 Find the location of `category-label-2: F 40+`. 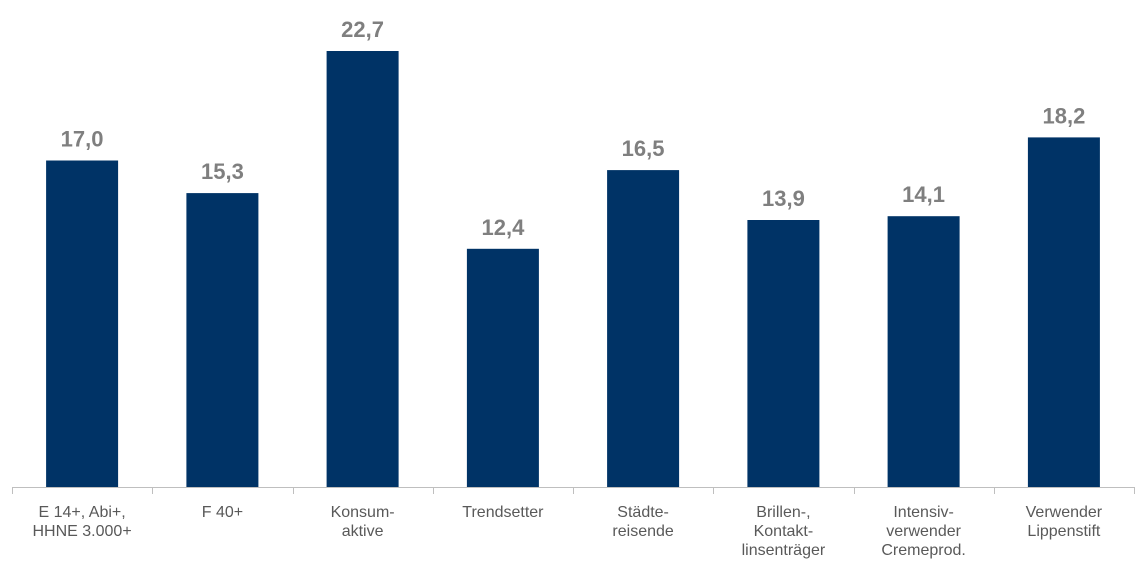

category-label-2: F 40+ is located at coordinates (222, 512).